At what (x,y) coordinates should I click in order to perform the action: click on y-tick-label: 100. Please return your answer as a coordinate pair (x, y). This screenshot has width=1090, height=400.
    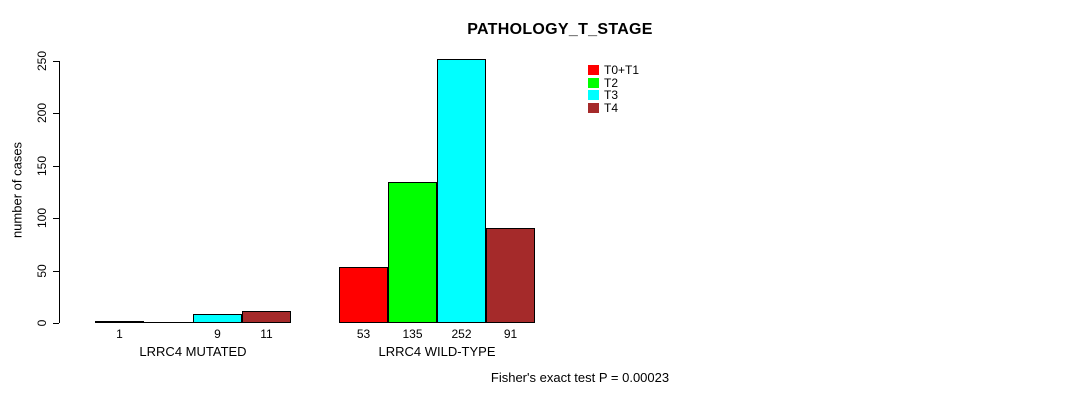
    Looking at the image, I should click on (42, 218).